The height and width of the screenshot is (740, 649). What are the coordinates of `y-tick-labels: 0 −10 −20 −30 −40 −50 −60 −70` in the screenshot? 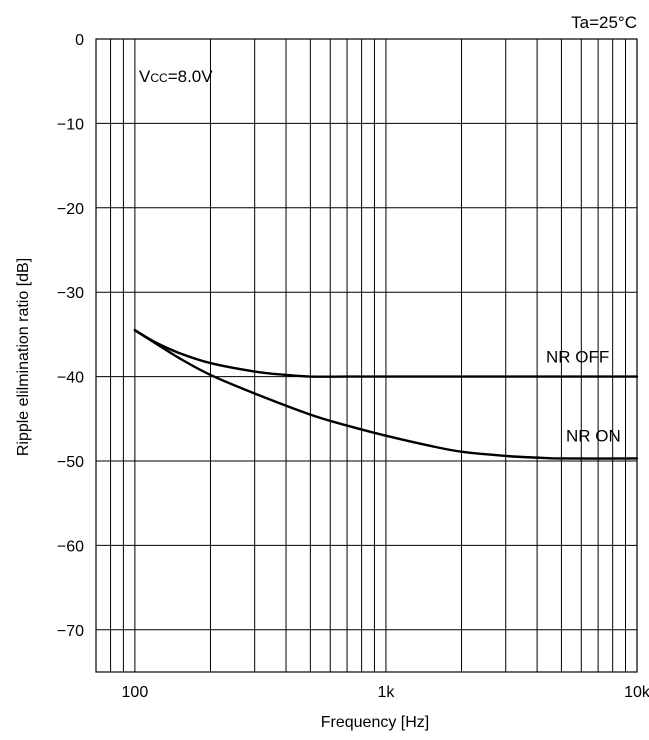 It's located at (70, 336).